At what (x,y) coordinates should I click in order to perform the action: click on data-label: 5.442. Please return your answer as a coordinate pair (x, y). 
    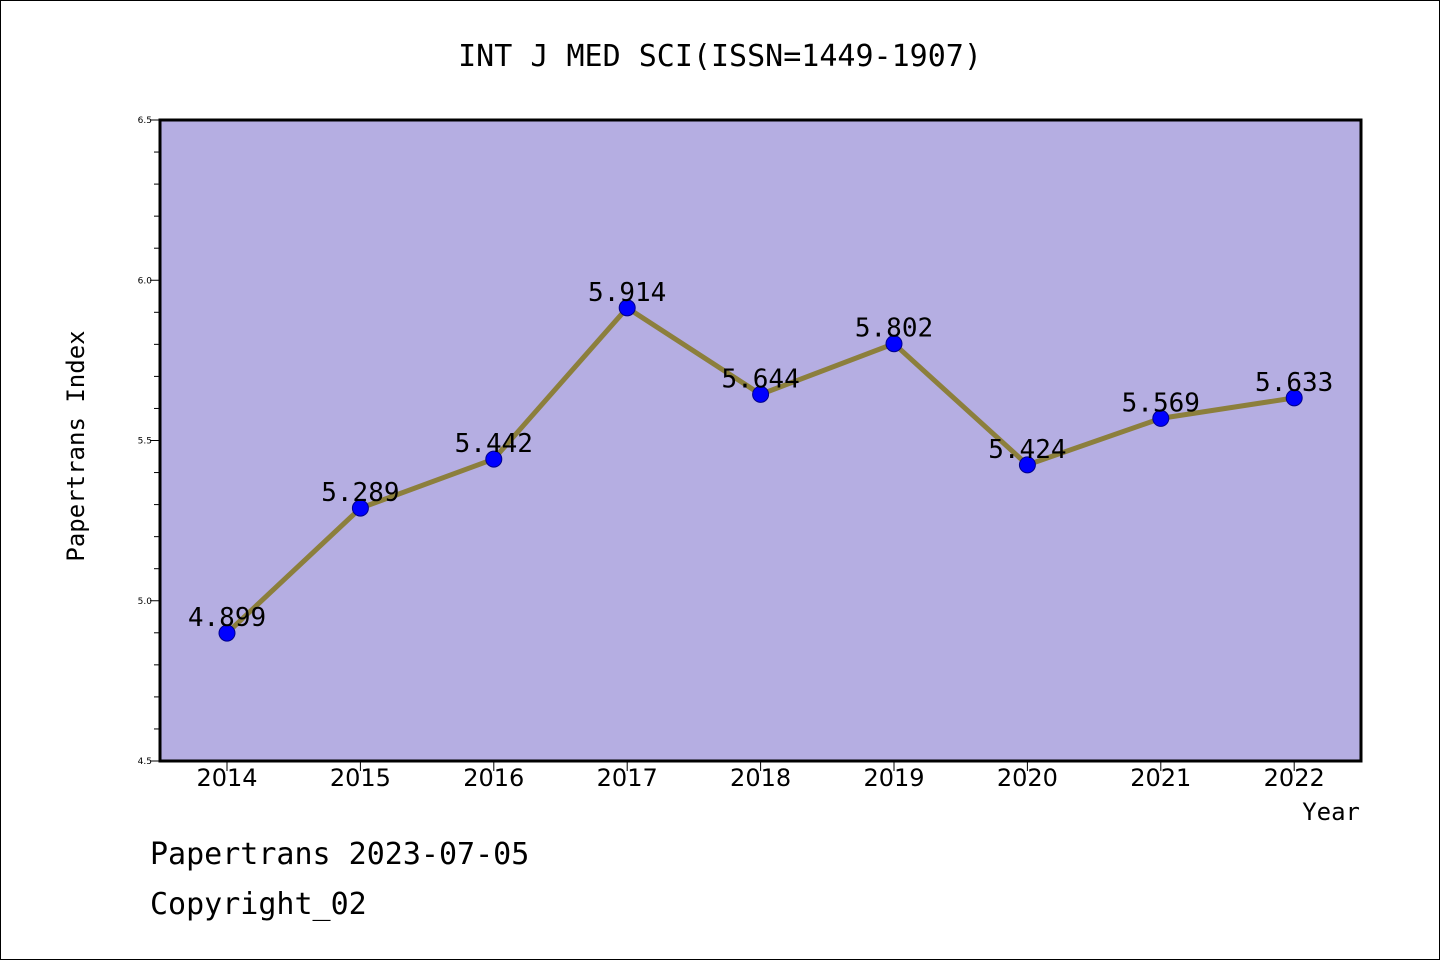
    Looking at the image, I should click on (494, 444).